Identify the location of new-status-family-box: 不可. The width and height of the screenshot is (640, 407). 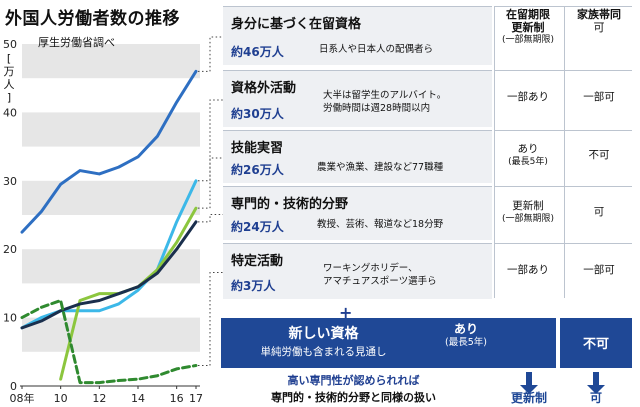
(596, 343).